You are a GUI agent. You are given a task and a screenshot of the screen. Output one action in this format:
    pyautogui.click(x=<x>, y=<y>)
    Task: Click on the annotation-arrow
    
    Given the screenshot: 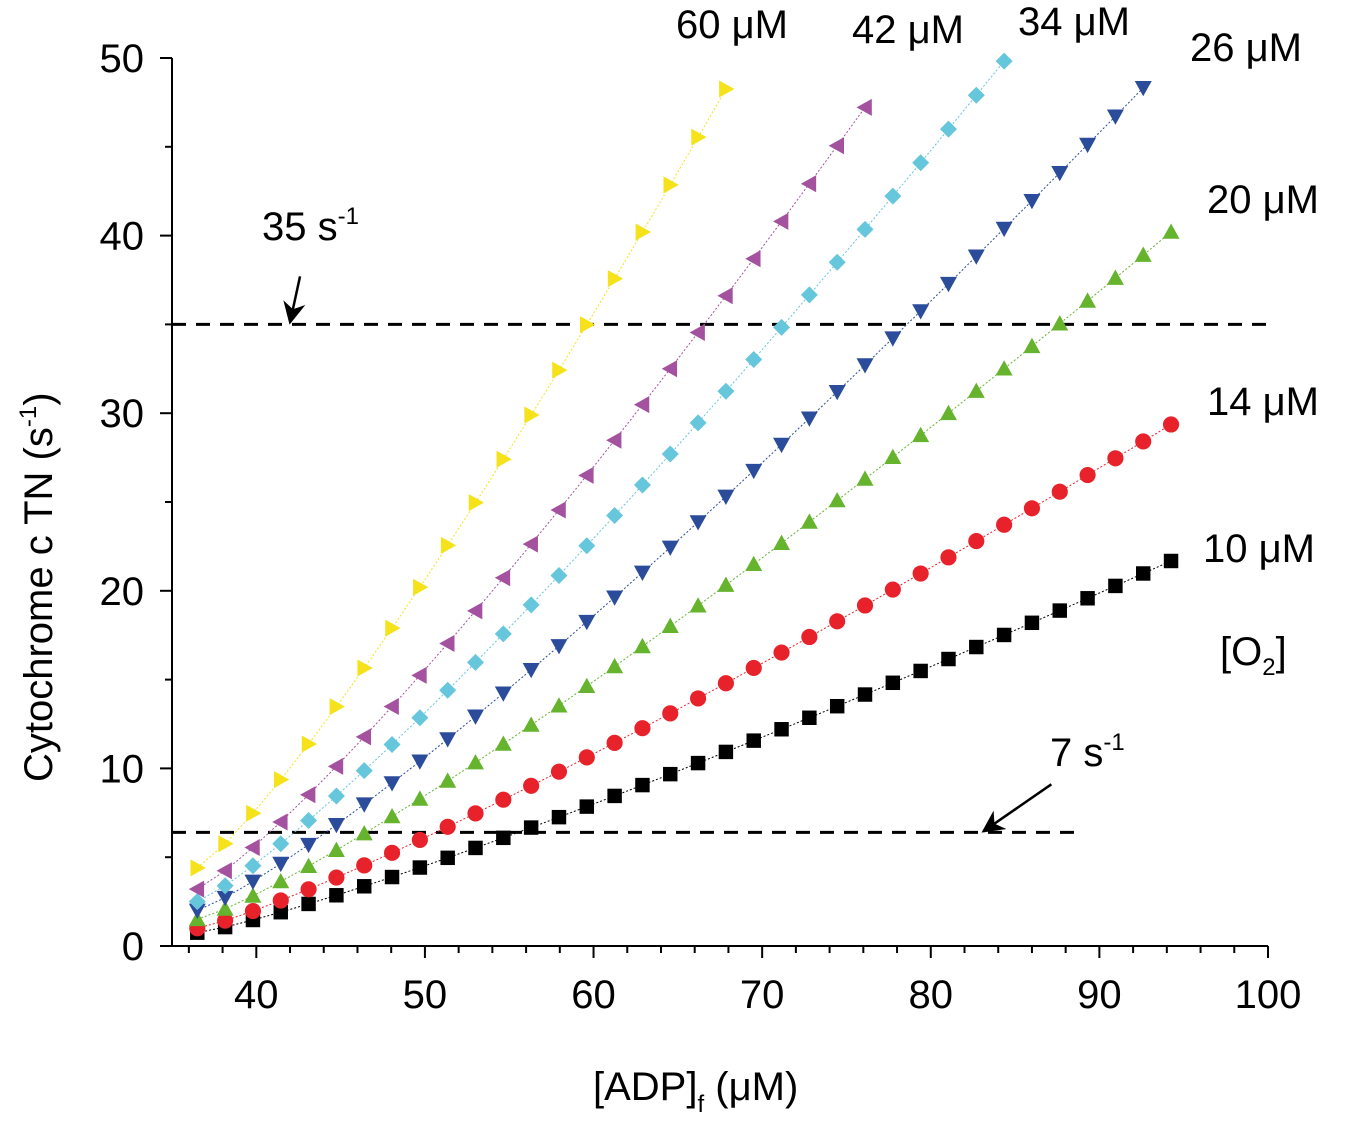 What is the action you would take?
    pyautogui.click(x=294, y=300)
    